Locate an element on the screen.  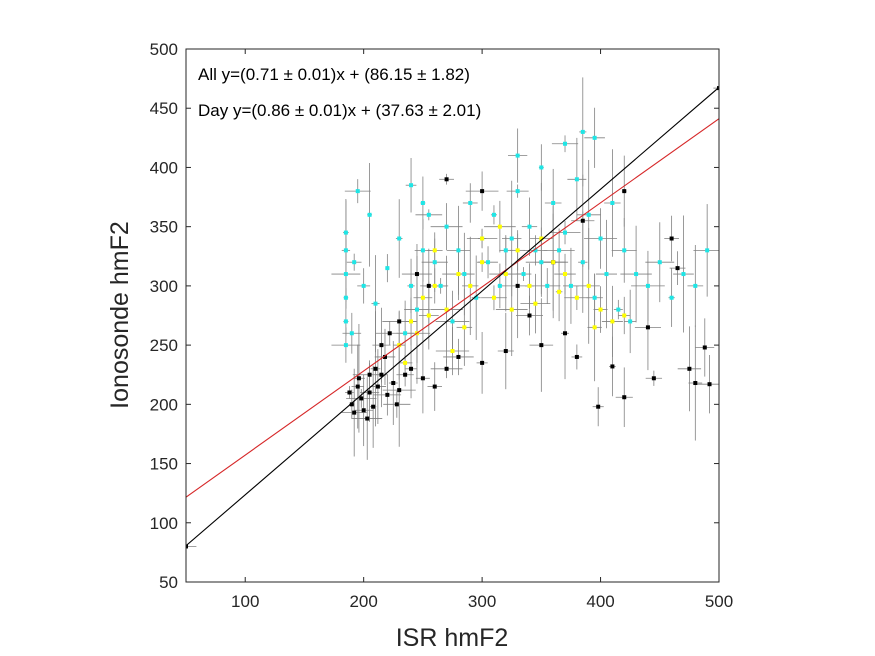
x-tick-label: 400 is located at coordinates (600, 601).